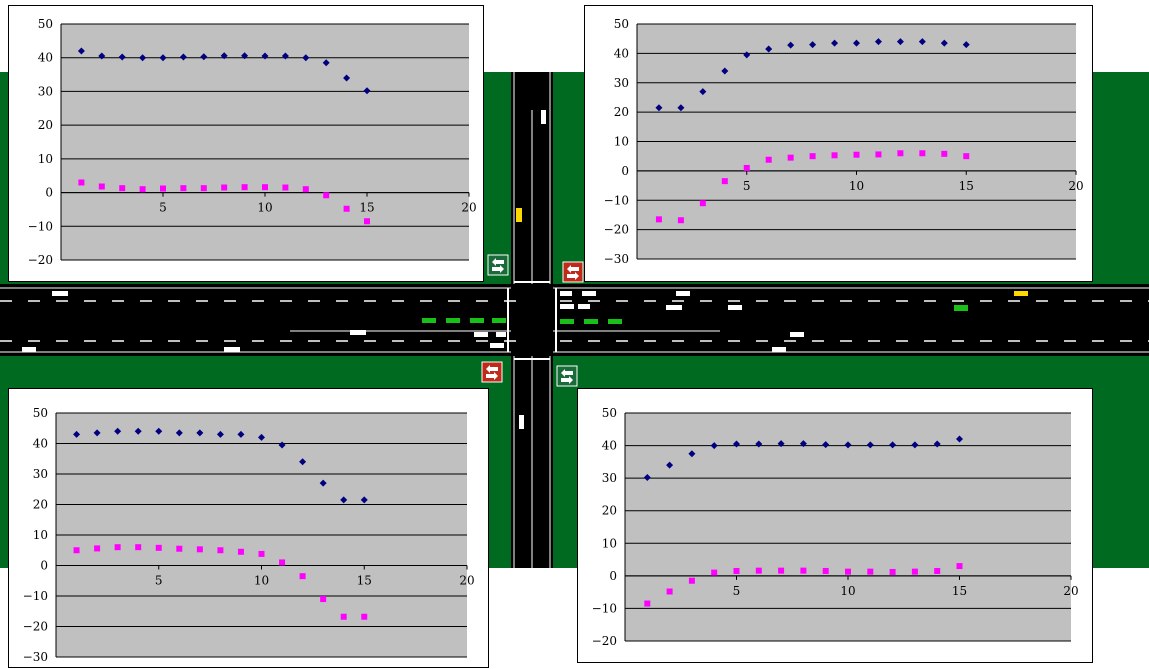 Image resolution: width=1149 pixels, height=669 pixels. I want to click on y-tick-label: 10, so click(40, 535).